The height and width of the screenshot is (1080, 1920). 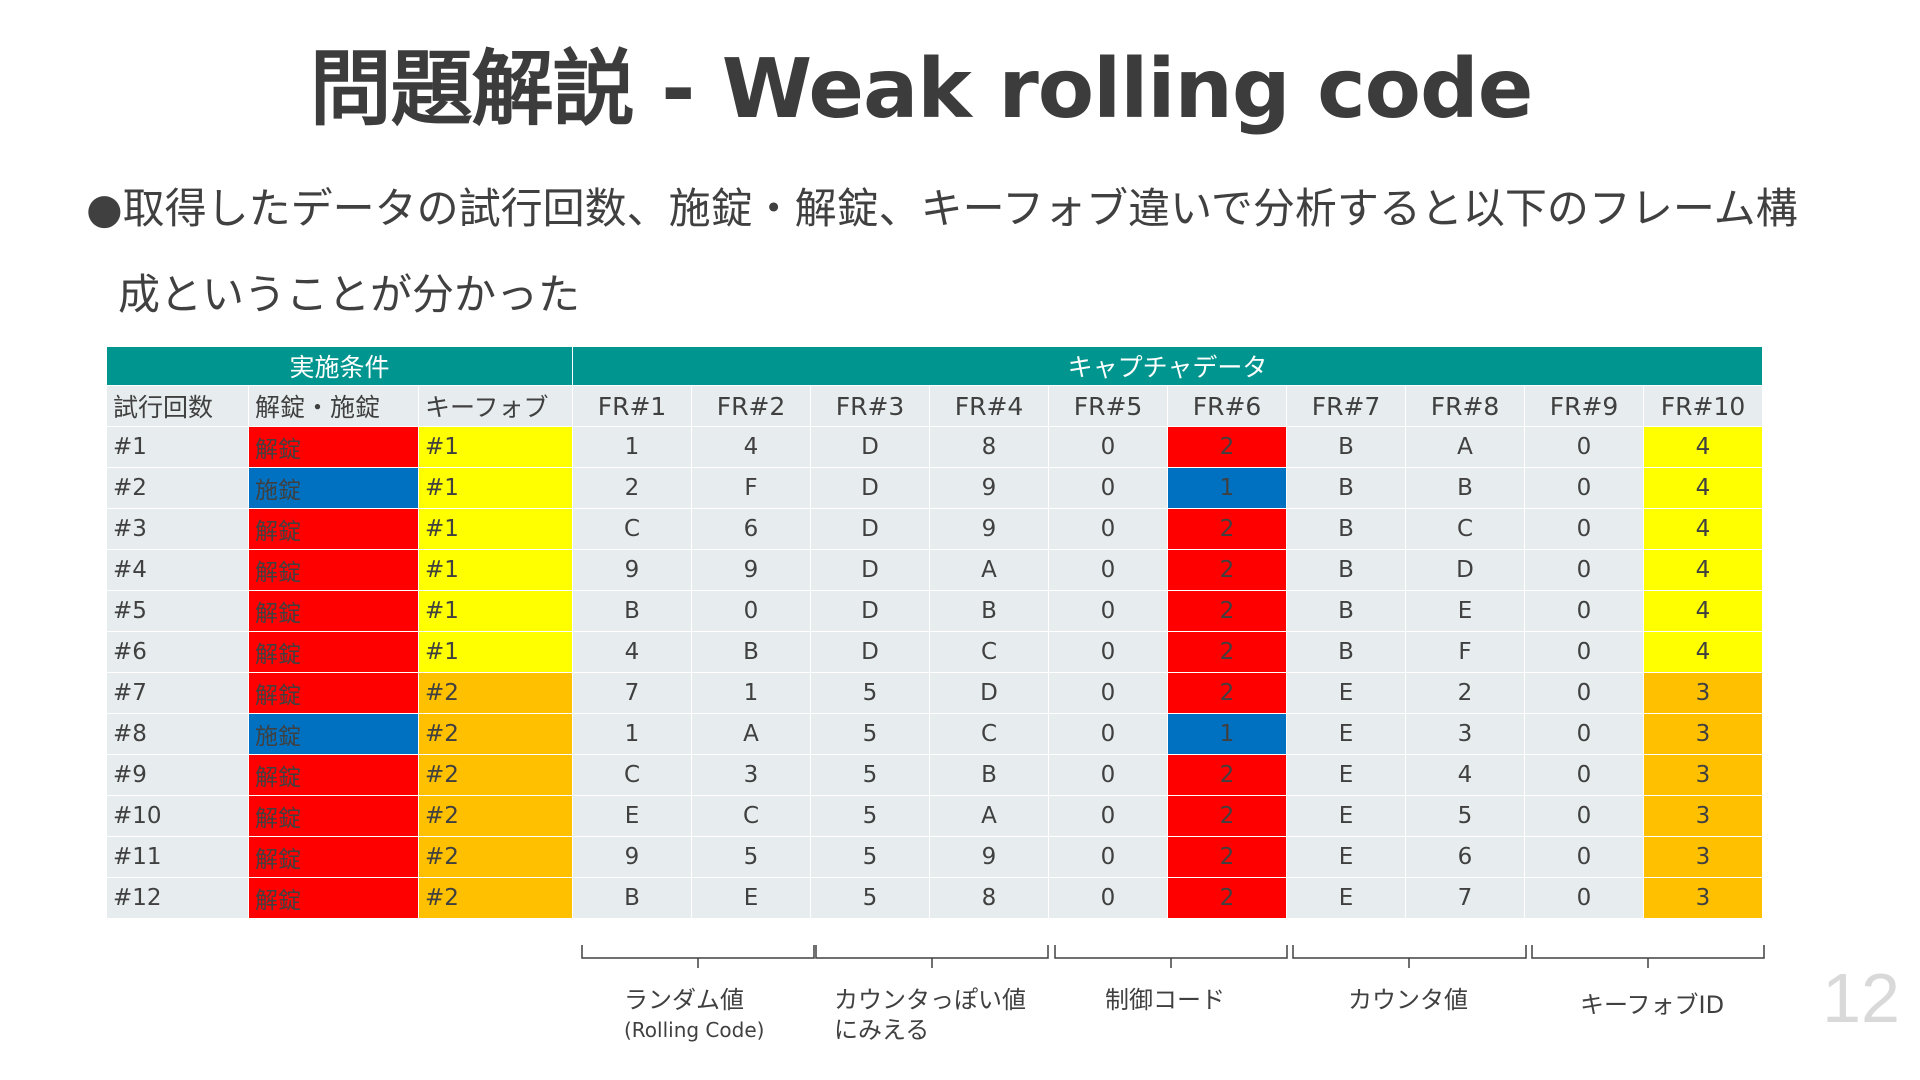 What do you see at coordinates (1171, 956) in the screenshot?
I see `bracket-control` at bounding box center [1171, 956].